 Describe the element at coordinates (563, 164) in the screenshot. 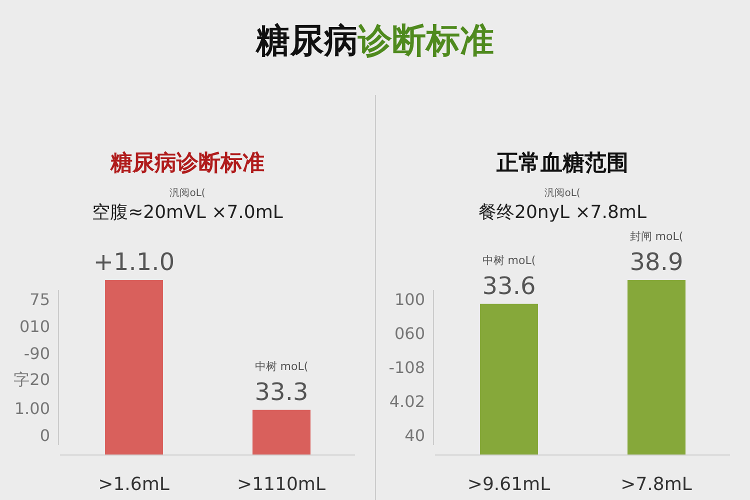

I see `chart-title: 正常血糖范围` at that location.